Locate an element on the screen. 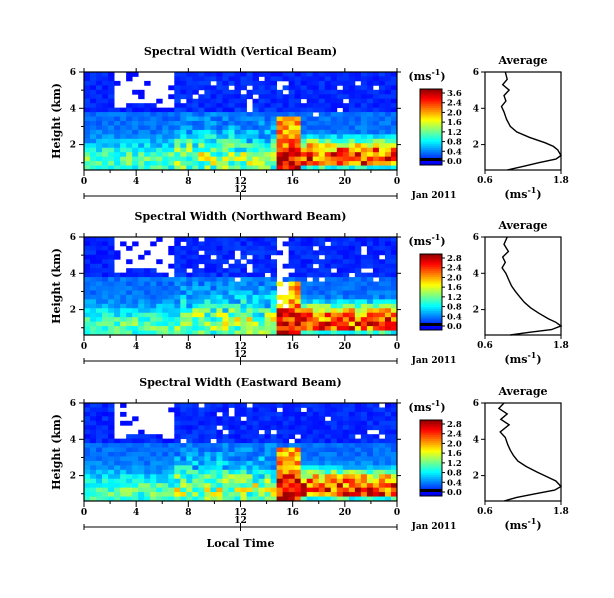  colorbar-swatch is located at coordinates (431, 268).